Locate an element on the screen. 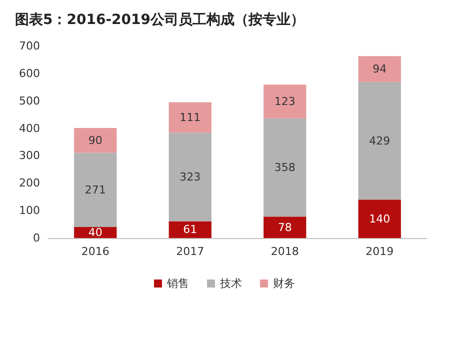  data-label: 358 is located at coordinates (285, 167).